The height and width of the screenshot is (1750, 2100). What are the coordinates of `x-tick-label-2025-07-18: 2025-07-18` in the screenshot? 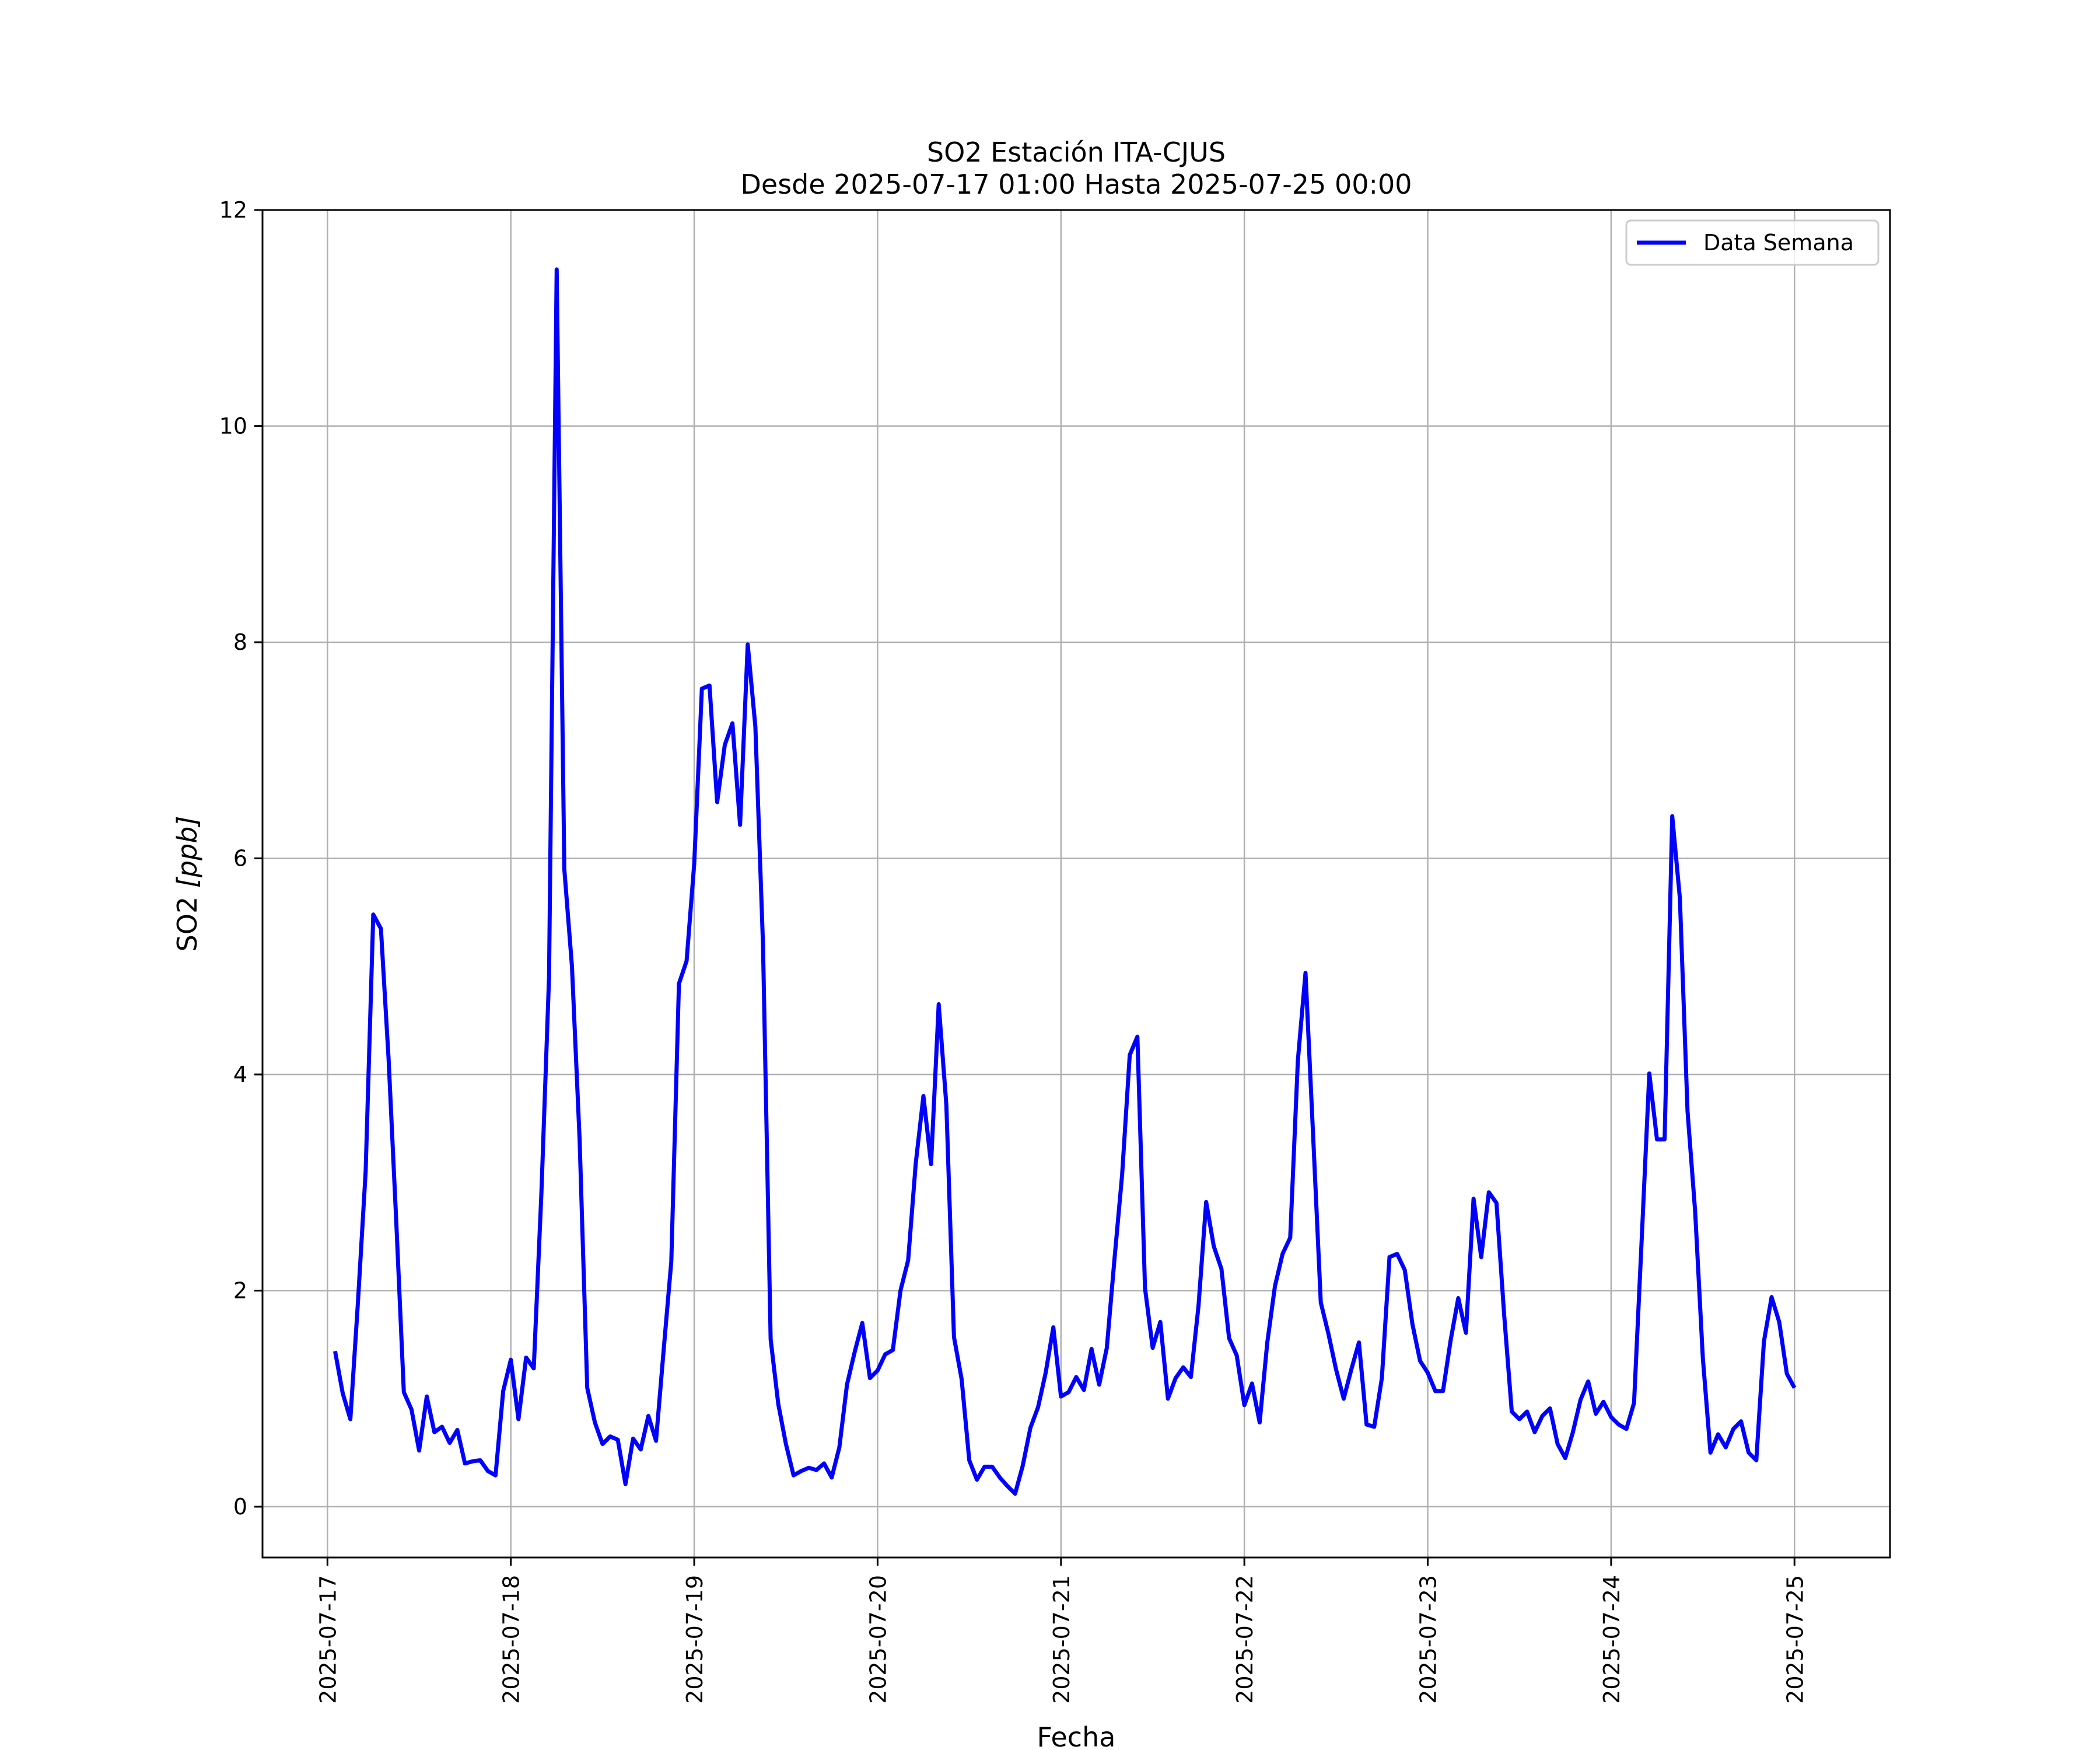 It's located at (511, 1639).